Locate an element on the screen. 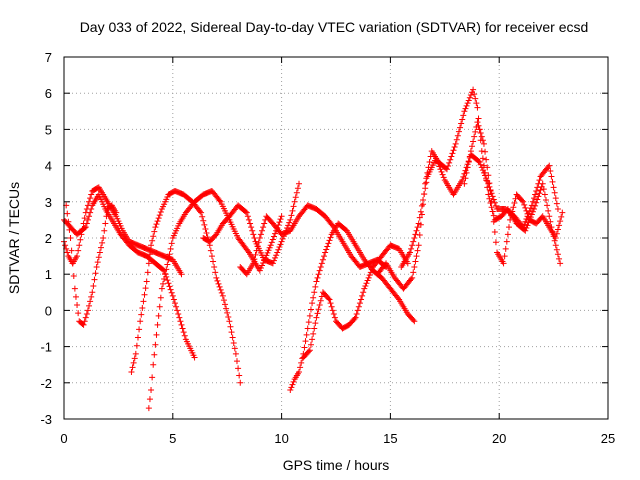 This screenshot has width=640, height=480. x-tick-label: 10 is located at coordinates (281, 438).